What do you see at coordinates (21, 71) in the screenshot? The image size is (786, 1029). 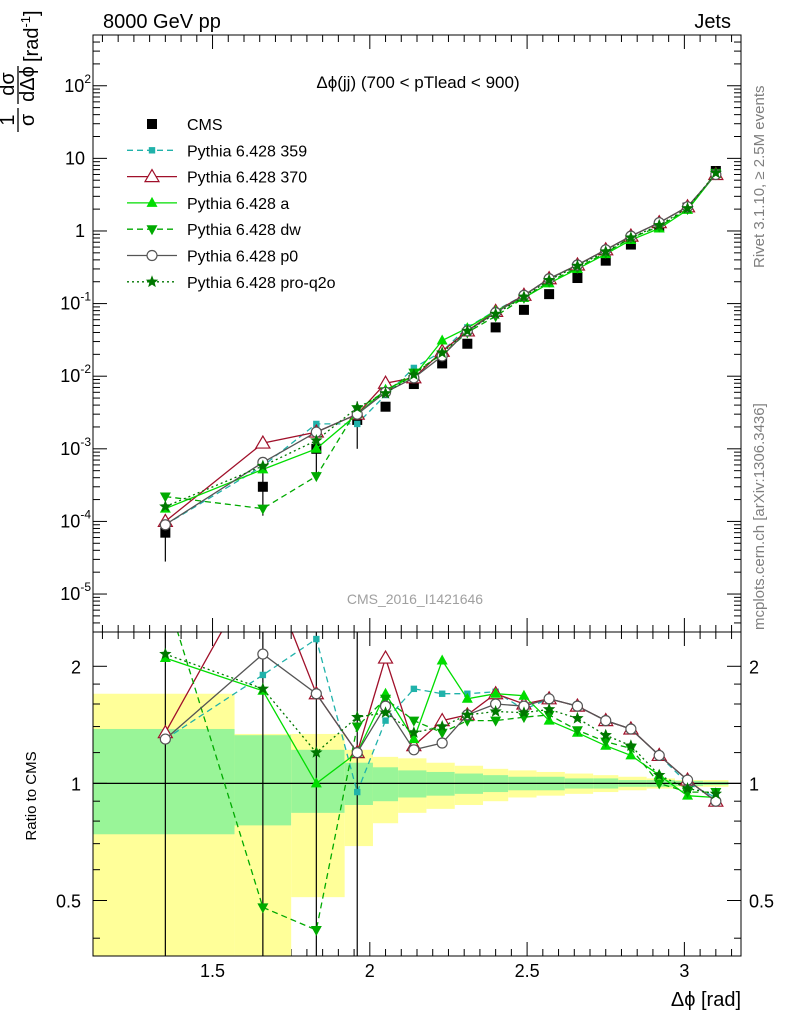 I see `main-y-axis-label: 1 σ dσ dΔϕ [rad-1]` at bounding box center [21, 71].